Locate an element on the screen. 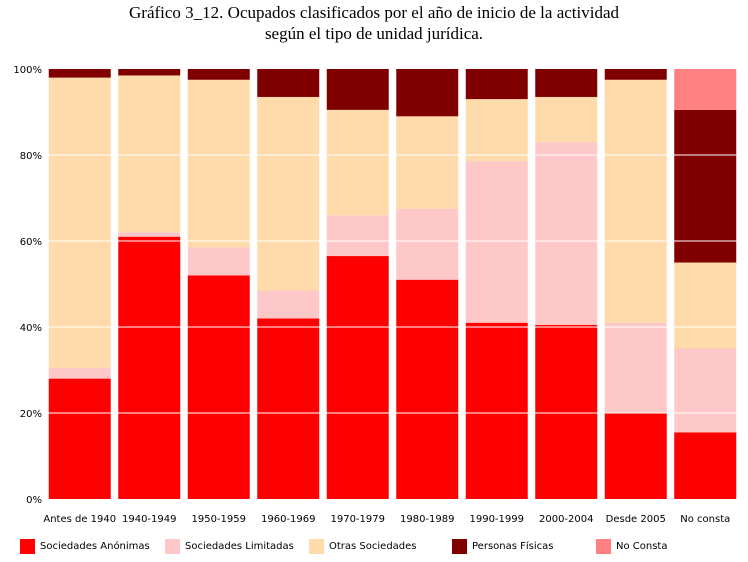 This screenshot has height=562, width=748. legend-item: No Consta is located at coordinates (631, 546).